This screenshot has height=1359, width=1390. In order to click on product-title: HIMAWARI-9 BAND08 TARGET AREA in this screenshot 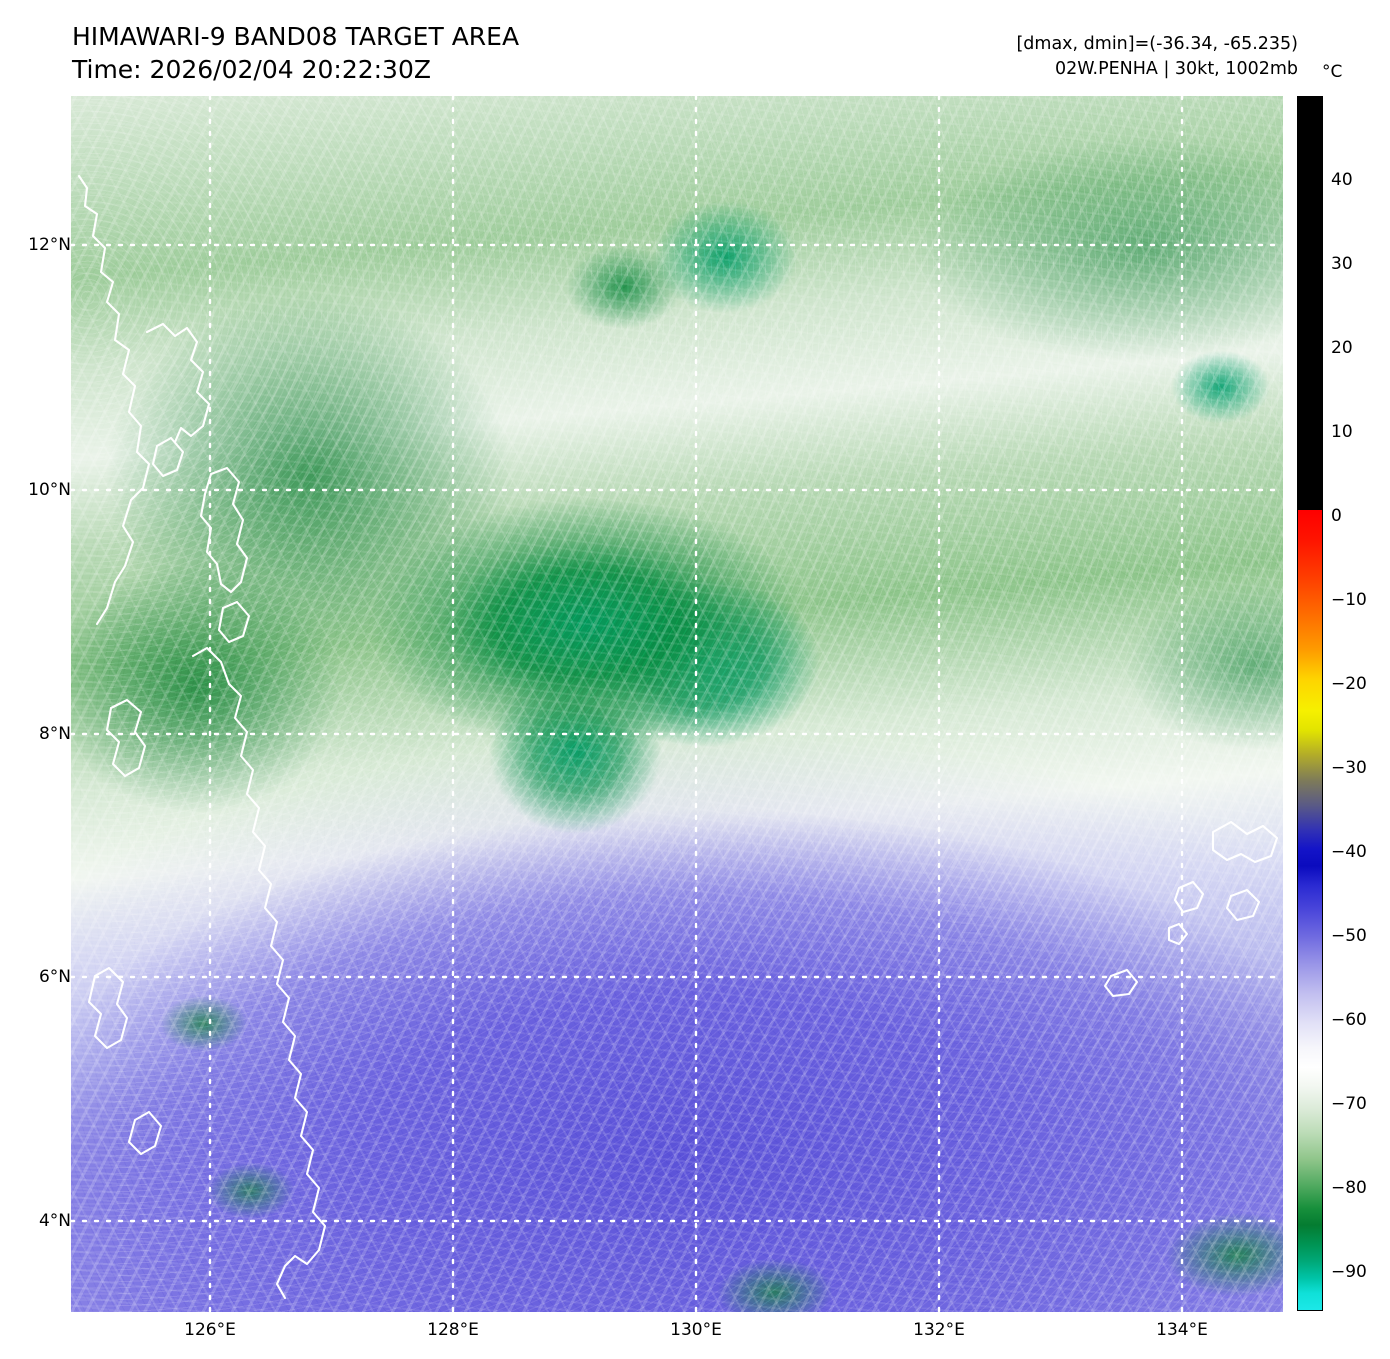, I will do `click(296, 36)`.